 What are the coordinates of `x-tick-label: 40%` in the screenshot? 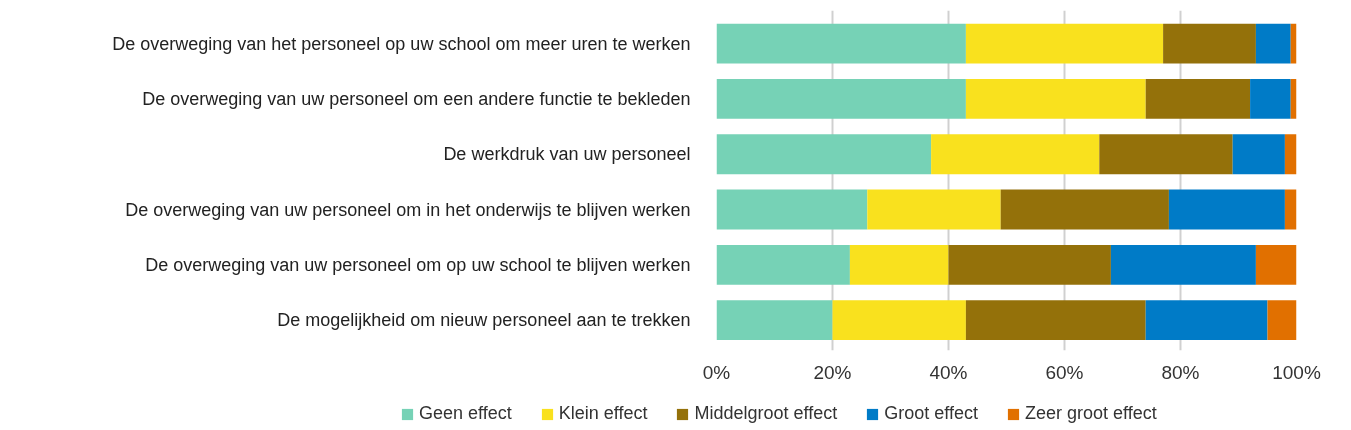 It's located at (948, 372).